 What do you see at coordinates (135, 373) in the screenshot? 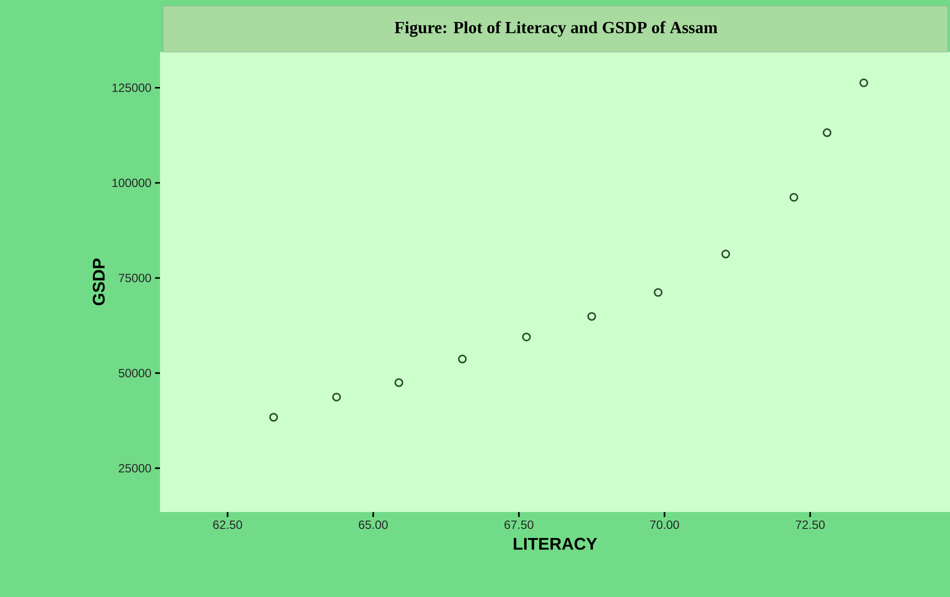
I see `y-tick-label: 50000` at bounding box center [135, 373].